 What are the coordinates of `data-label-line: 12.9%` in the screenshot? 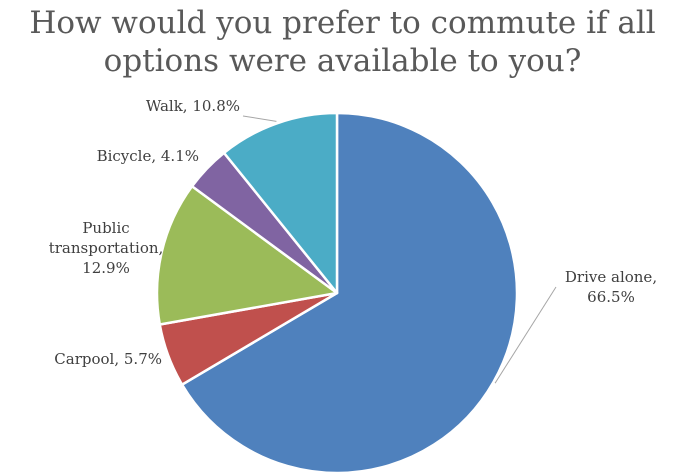 It's located at (106, 268).